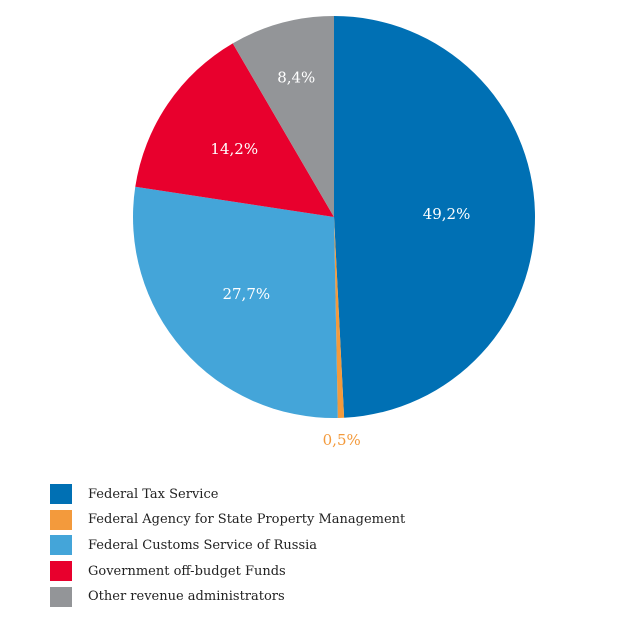 This screenshot has width=642, height=629. What do you see at coordinates (234, 149) in the screenshot?
I see `slice-value-label-3: 14,2%` at bounding box center [234, 149].